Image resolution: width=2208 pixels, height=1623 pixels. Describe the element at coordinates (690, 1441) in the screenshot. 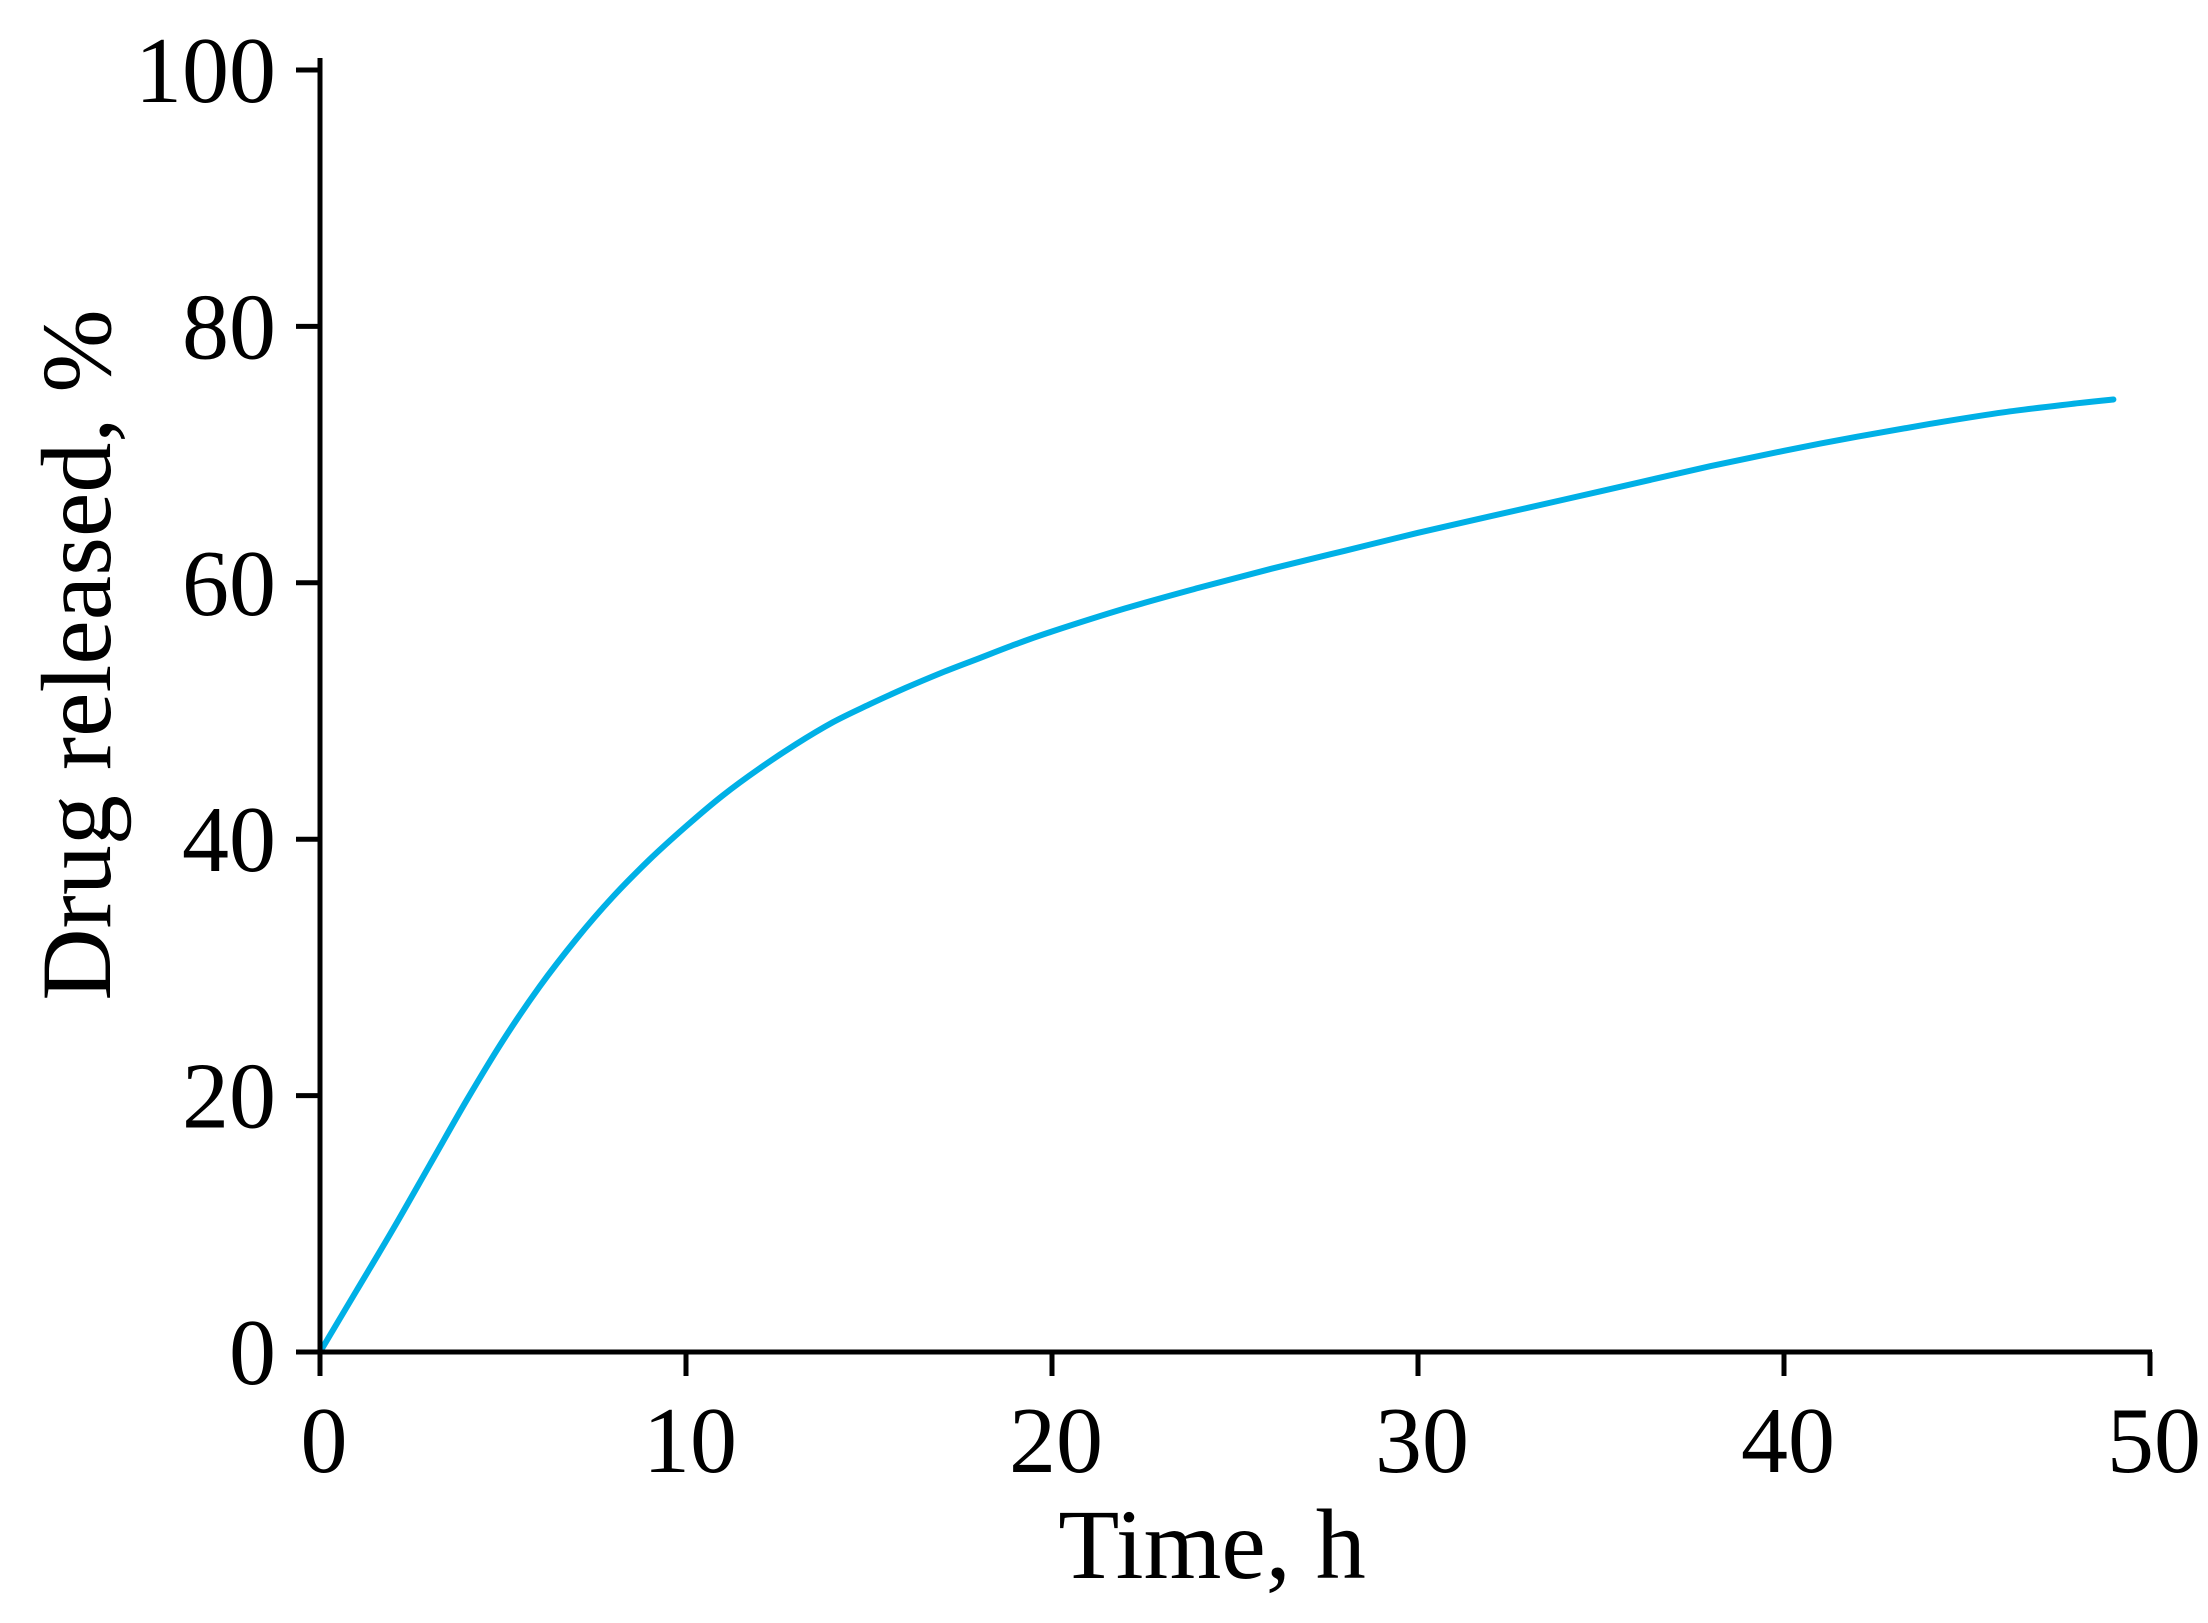

I see `x-tick-label: 10` at that location.